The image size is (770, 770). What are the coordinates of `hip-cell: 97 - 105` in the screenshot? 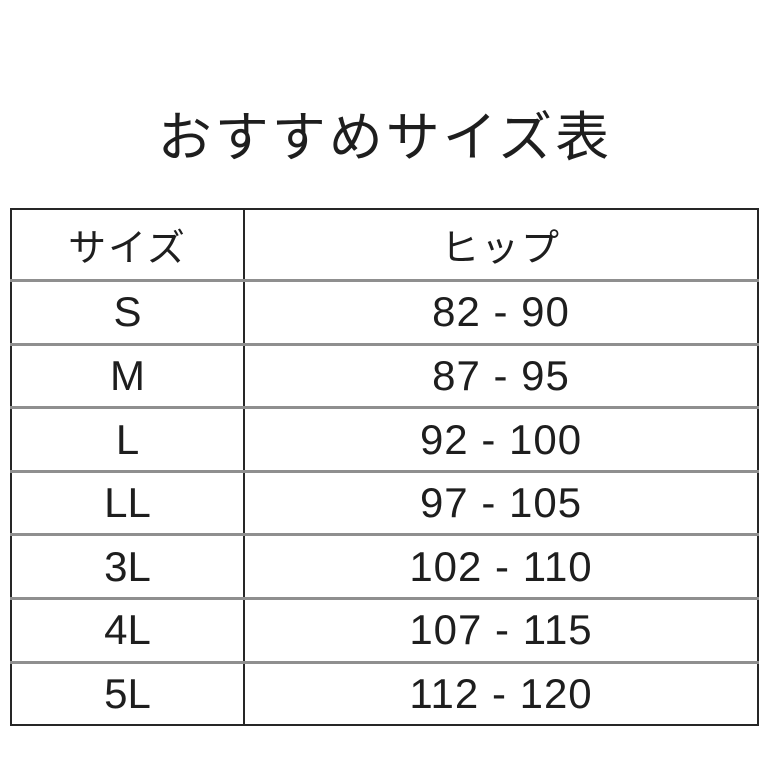 It's located at (501, 504).